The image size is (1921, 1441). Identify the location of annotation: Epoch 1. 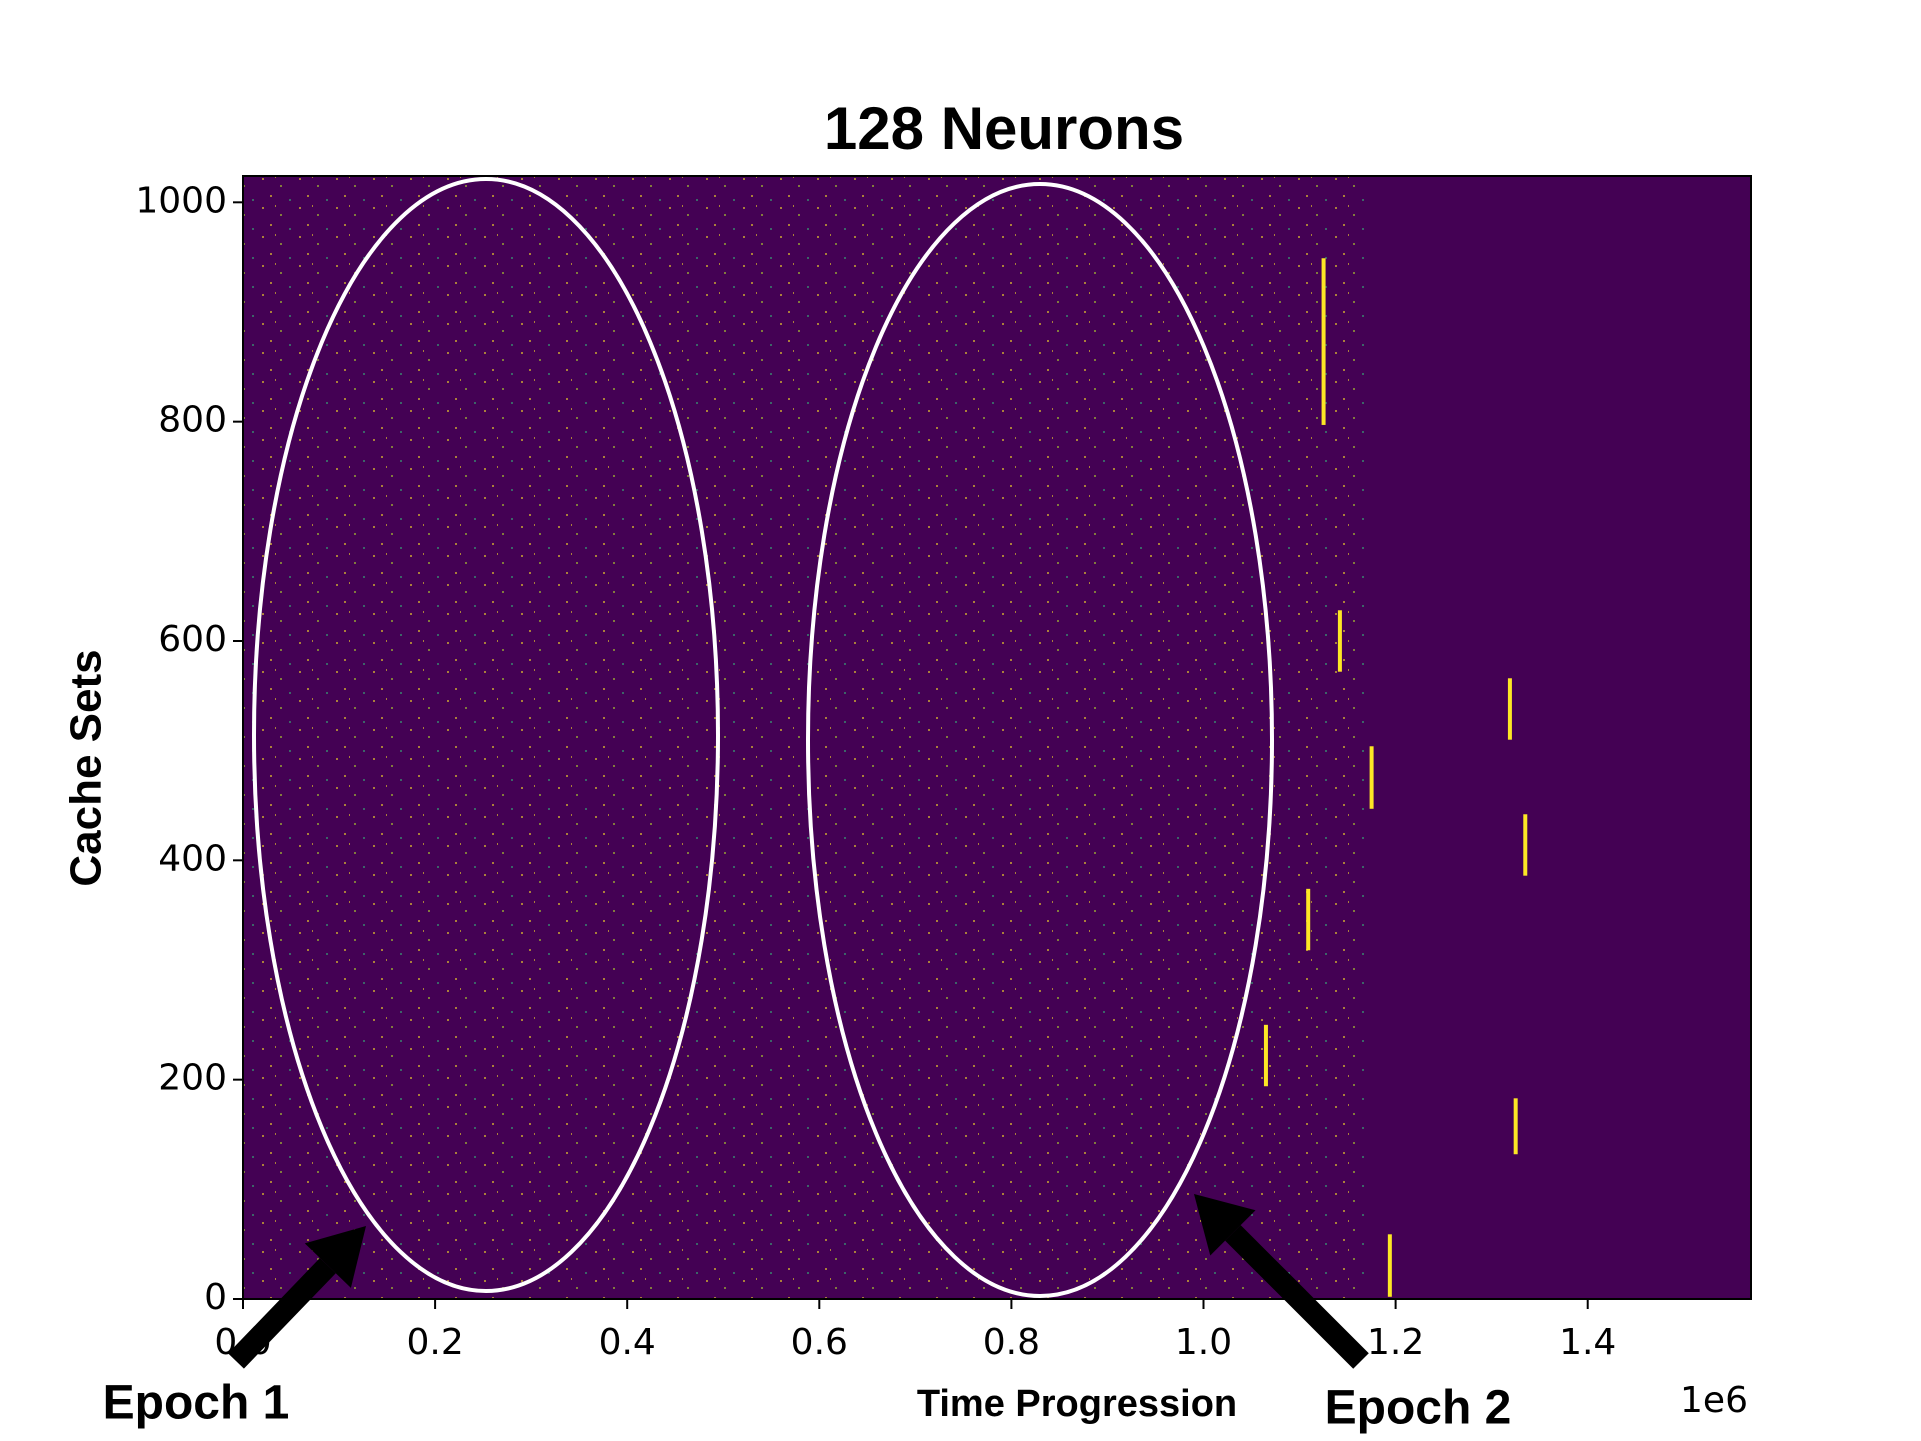
(196, 1403).